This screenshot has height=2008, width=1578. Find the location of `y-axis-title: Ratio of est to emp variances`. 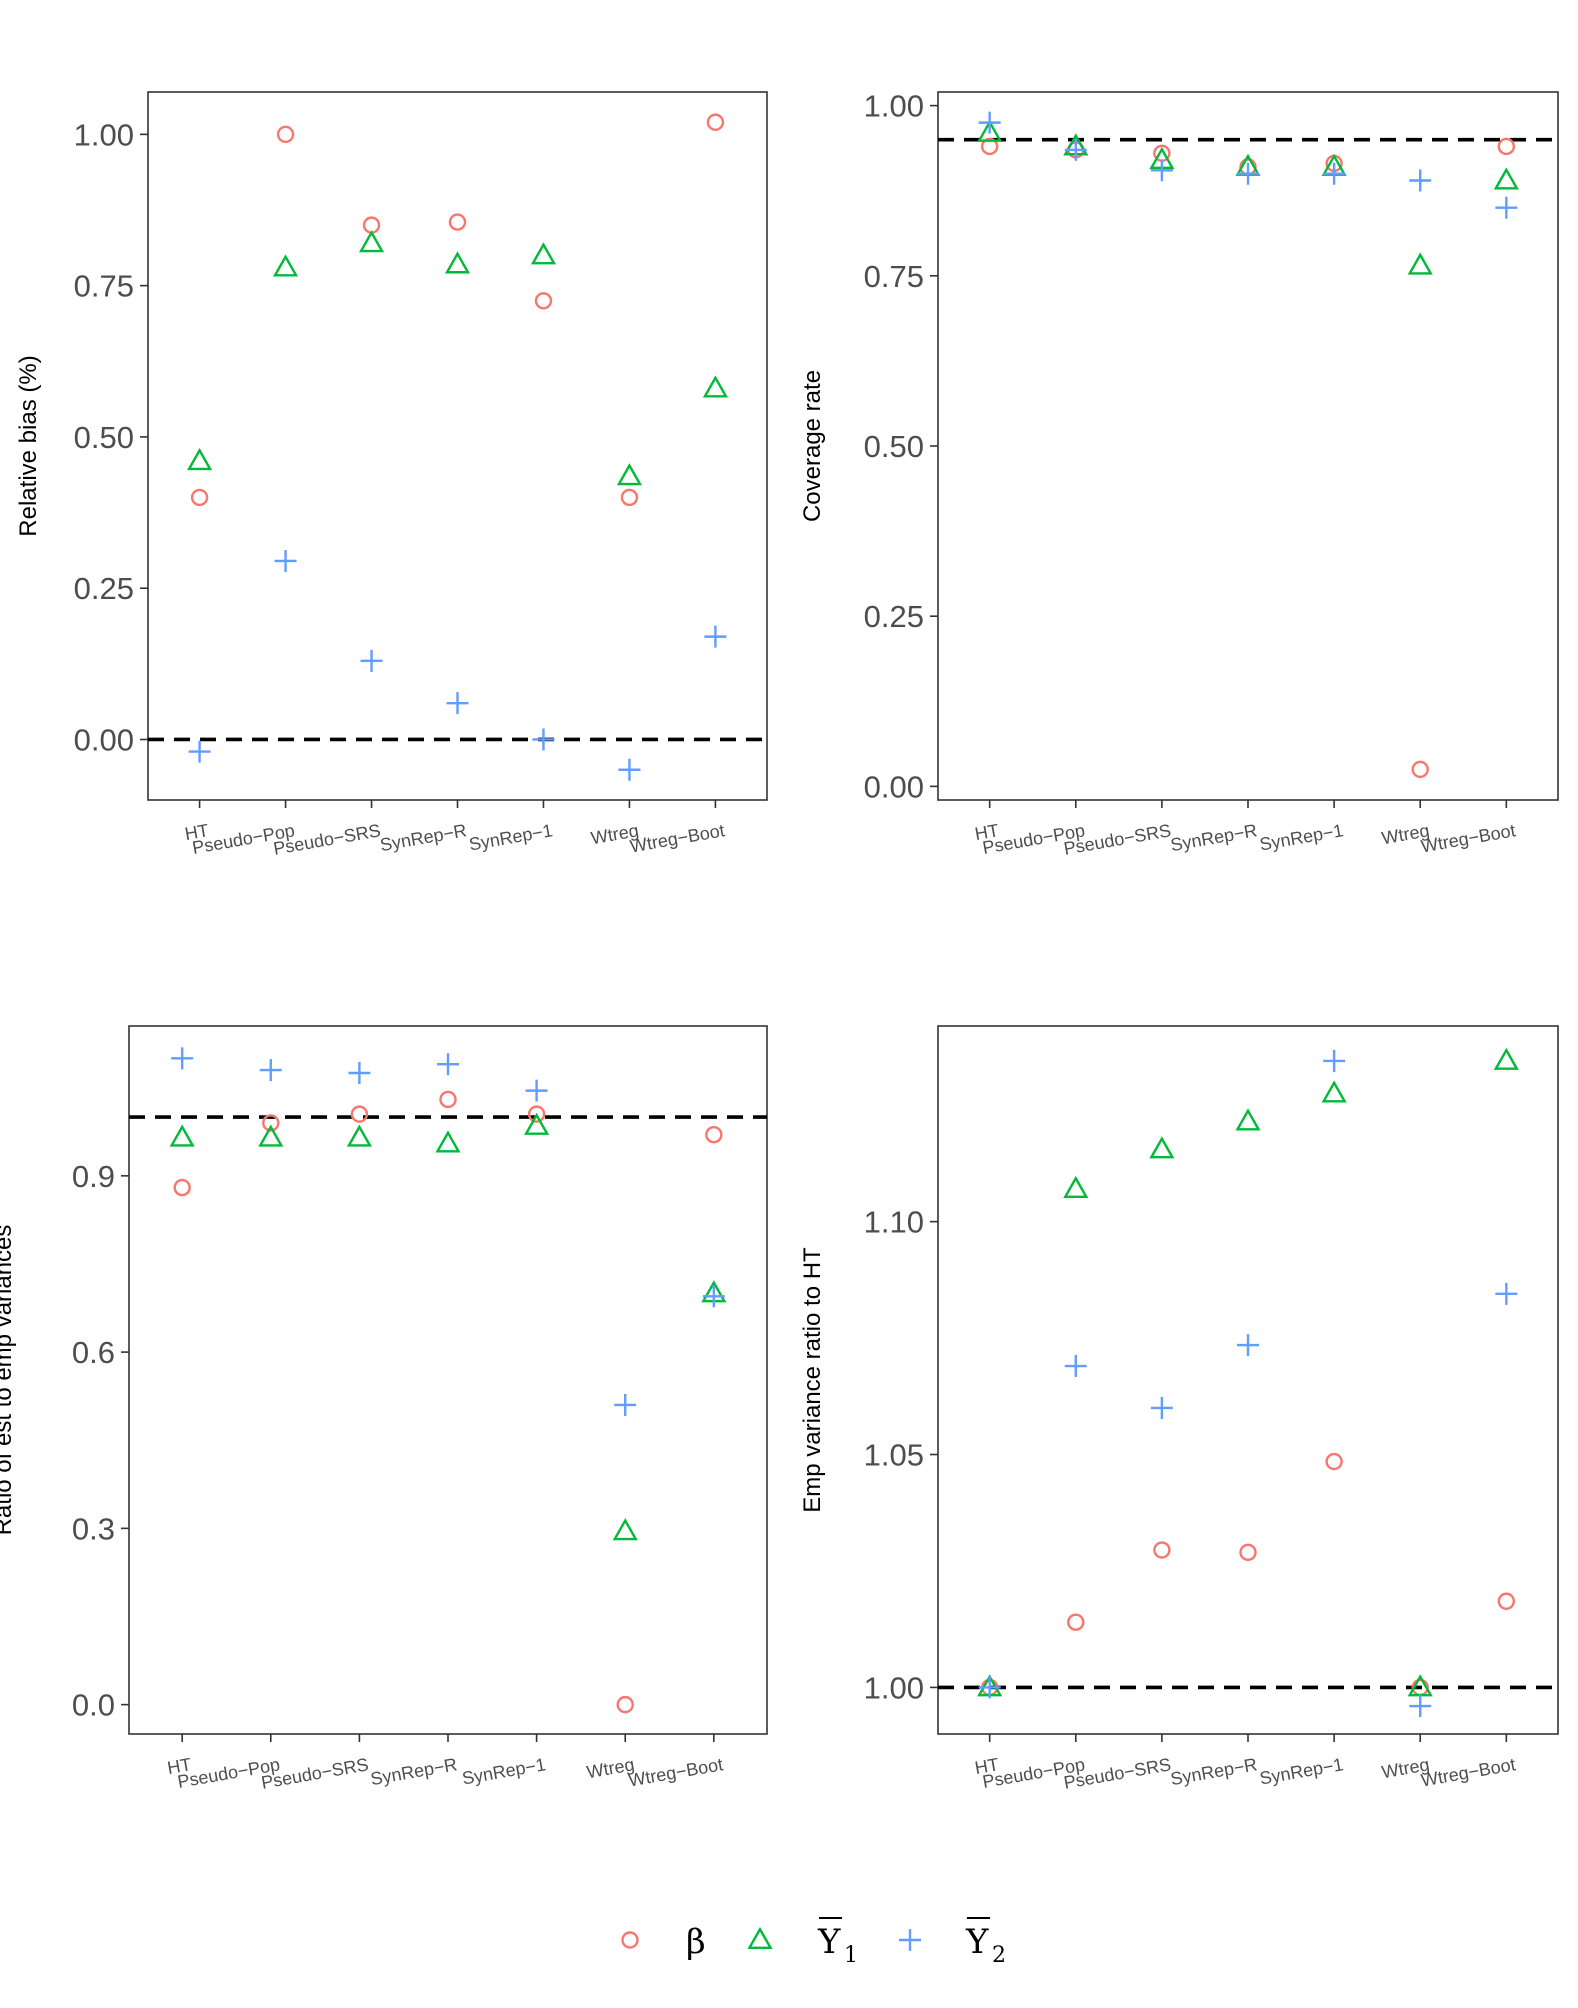

y-axis-title: Ratio of est to emp variances is located at coordinates (8, 1380).